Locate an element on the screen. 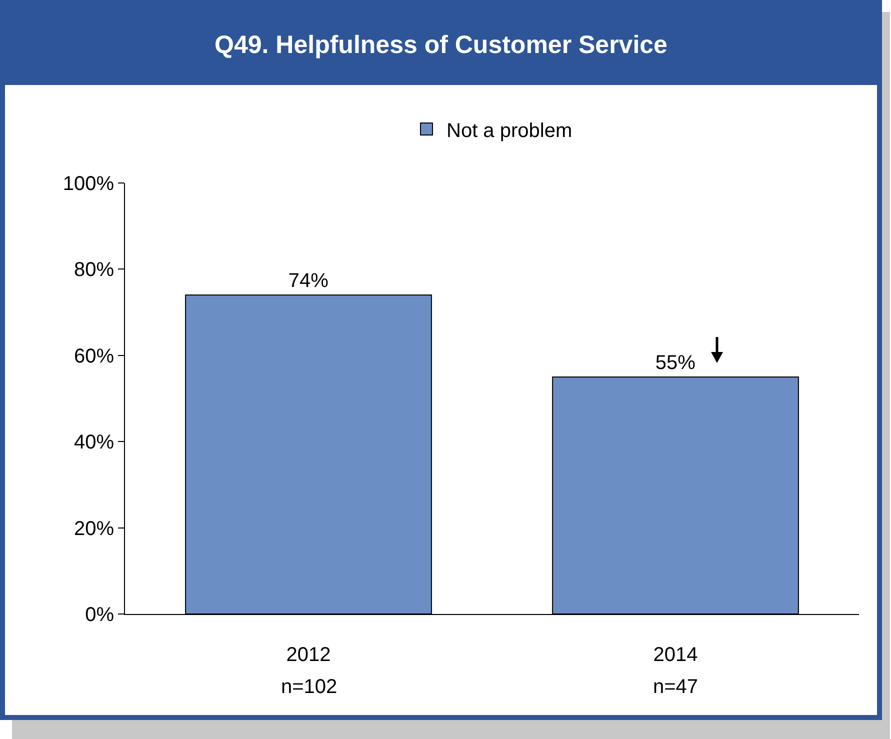 The width and height of the screenshot is (891, 739). legend-label: Not a problem is located at coordinates (509, 131).